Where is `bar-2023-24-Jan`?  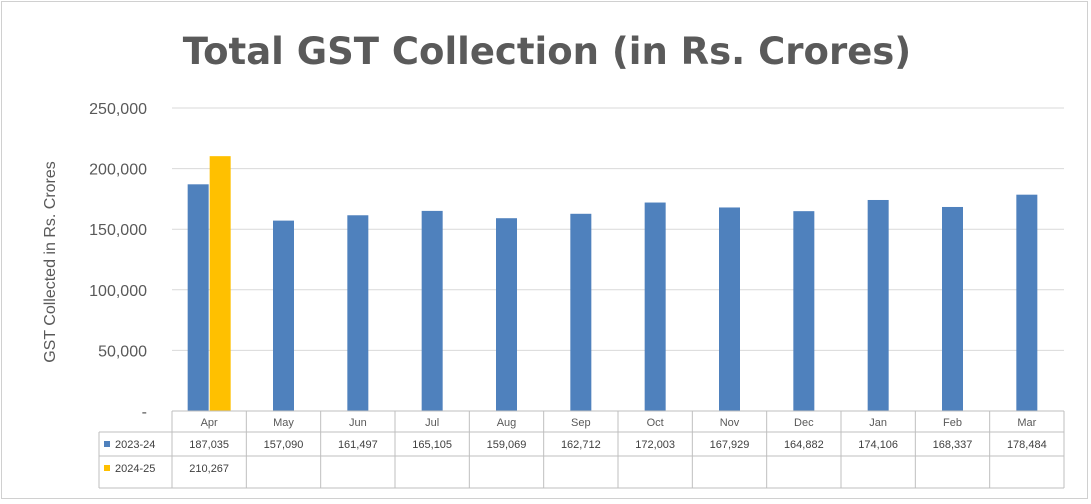 bar-2023-24-Jan is located at coordinates (878, 305).